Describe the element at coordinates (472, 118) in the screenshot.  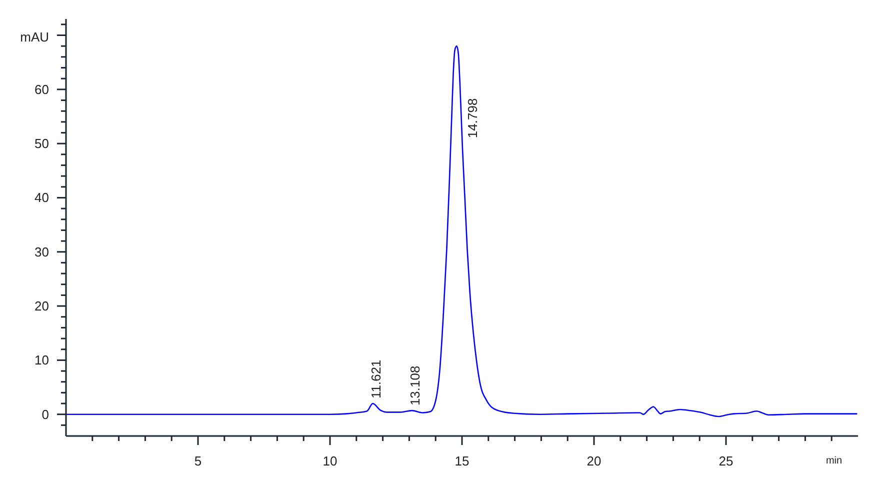
I see `annotation: 14.798` at that location.